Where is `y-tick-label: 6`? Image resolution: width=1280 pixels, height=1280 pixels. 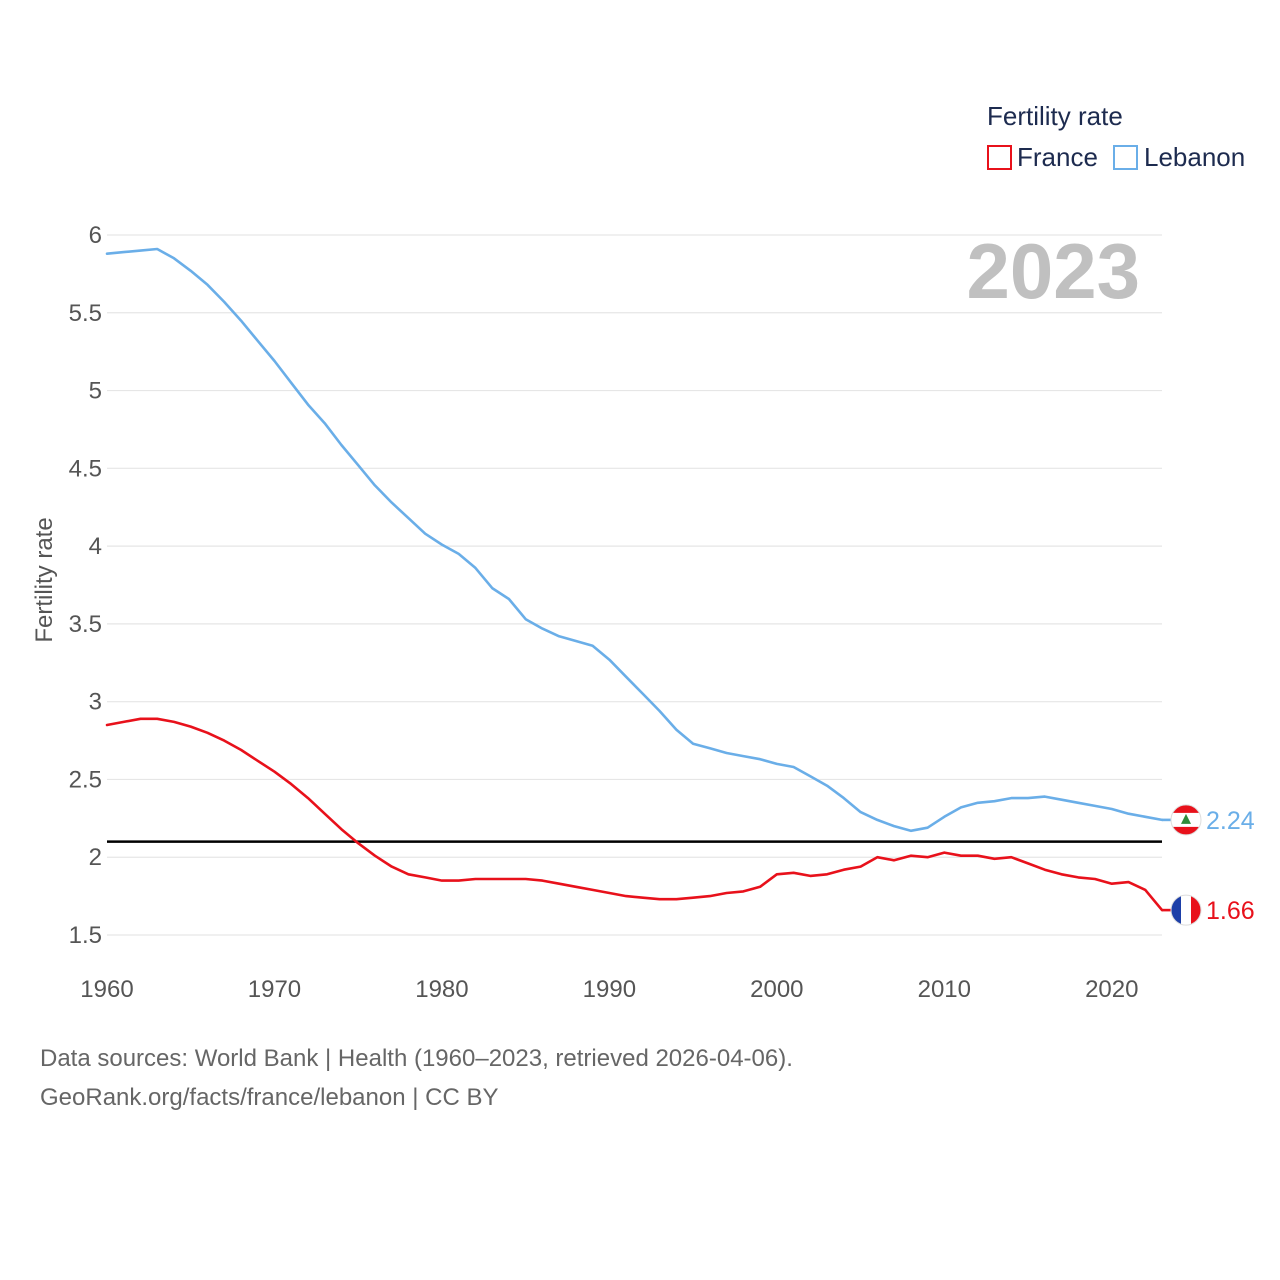
y-tick-label: 6 is located at coordinates (95, 235).